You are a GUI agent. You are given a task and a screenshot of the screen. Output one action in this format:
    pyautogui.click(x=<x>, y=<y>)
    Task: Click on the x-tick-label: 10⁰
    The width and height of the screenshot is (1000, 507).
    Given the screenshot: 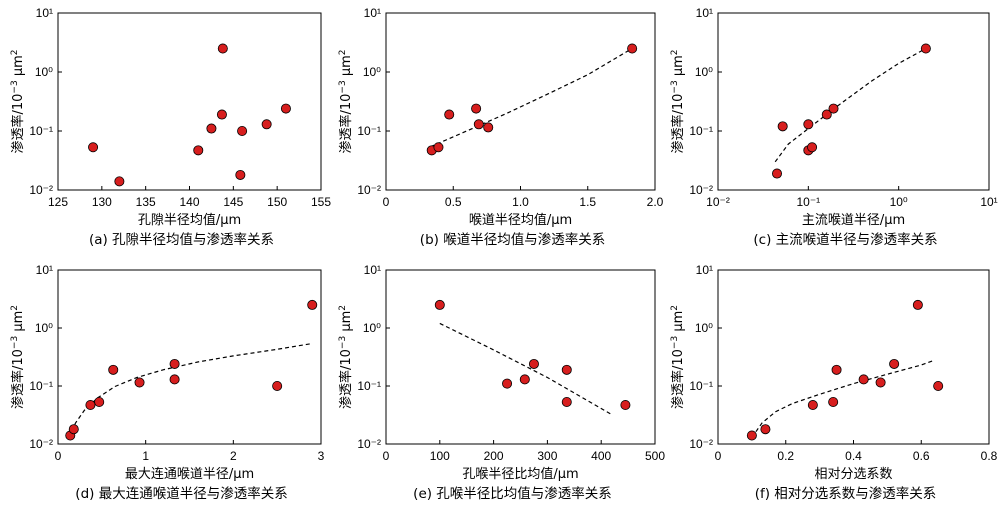 What is the action you would take?
    pyautogui.click(x=899, y=202)
    